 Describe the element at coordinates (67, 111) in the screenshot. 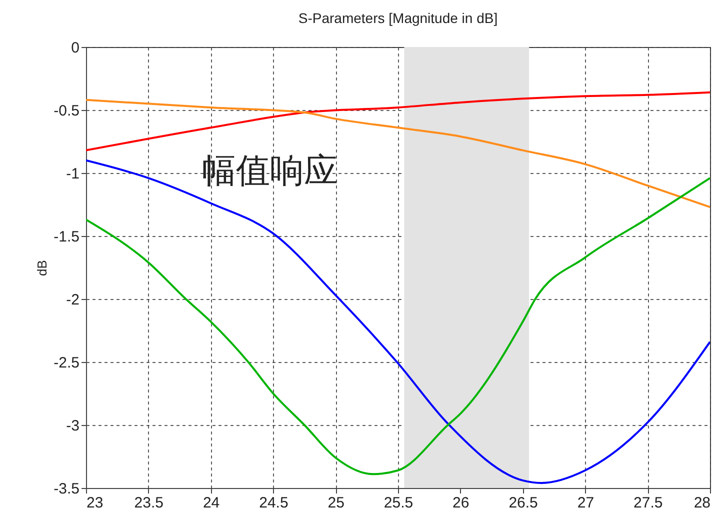

I see `y-tick-label: -0.5` at that location.